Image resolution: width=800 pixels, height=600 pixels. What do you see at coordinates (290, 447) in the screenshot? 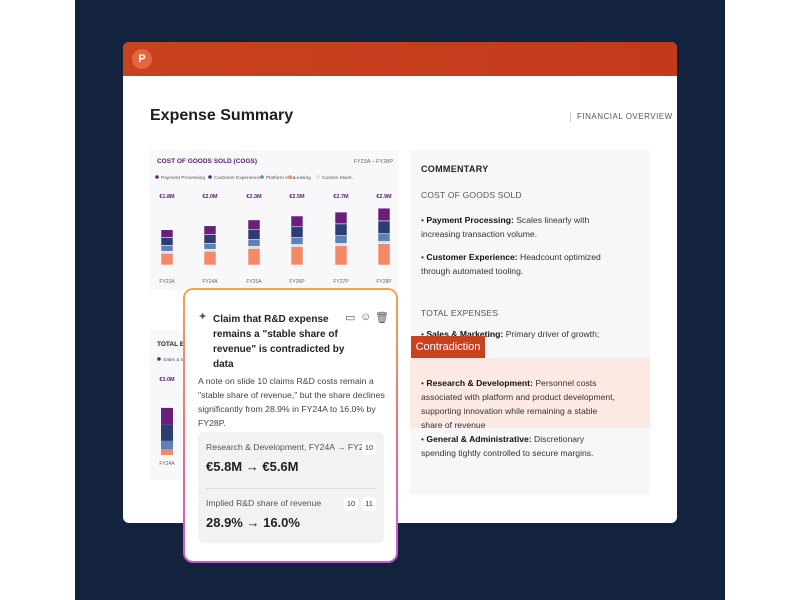
I see `fact-label: Research & Development, FY24A → FY28P` at bounding box center [290, 447].